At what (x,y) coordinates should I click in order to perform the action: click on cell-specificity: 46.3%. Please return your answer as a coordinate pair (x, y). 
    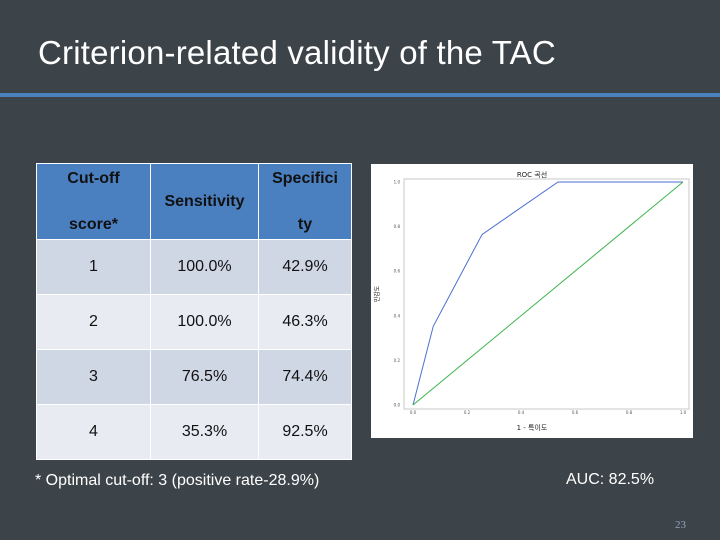
    Looking at the image, I should click on (305, 322).